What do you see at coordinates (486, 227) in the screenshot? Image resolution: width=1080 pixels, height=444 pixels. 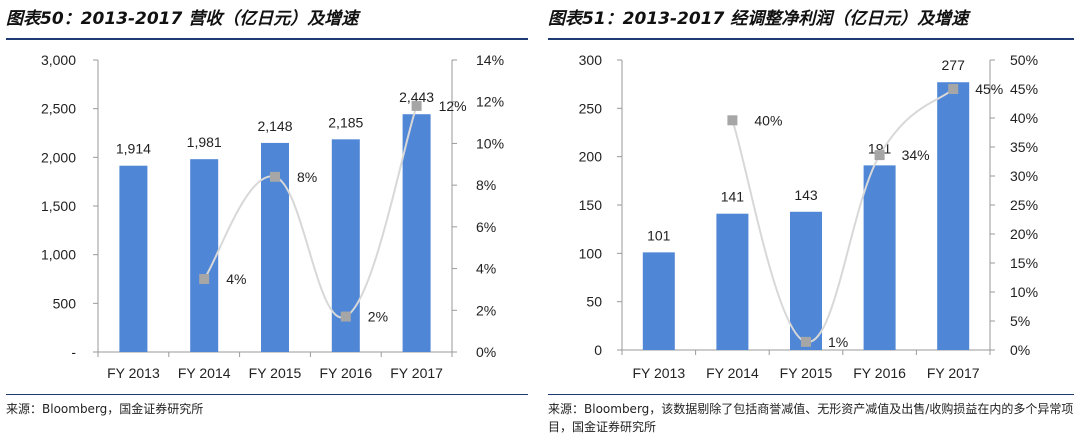 I see `right-axis-tick-label: 6%` at bounding box center [486, 227].